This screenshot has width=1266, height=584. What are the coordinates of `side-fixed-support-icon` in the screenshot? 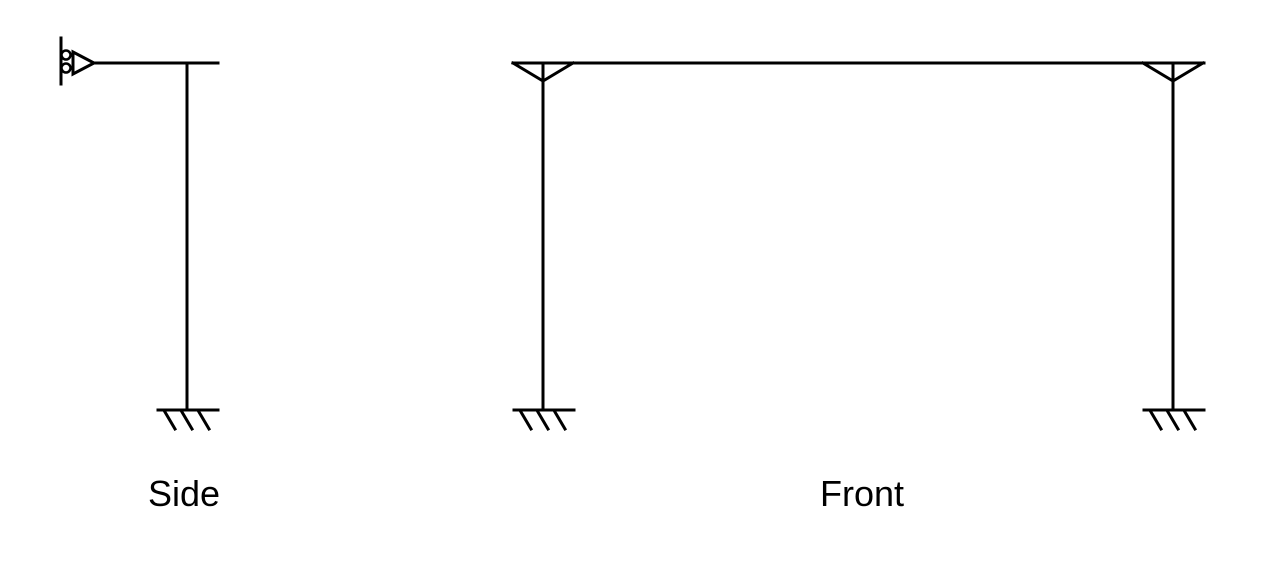 It's located at (188, 420).